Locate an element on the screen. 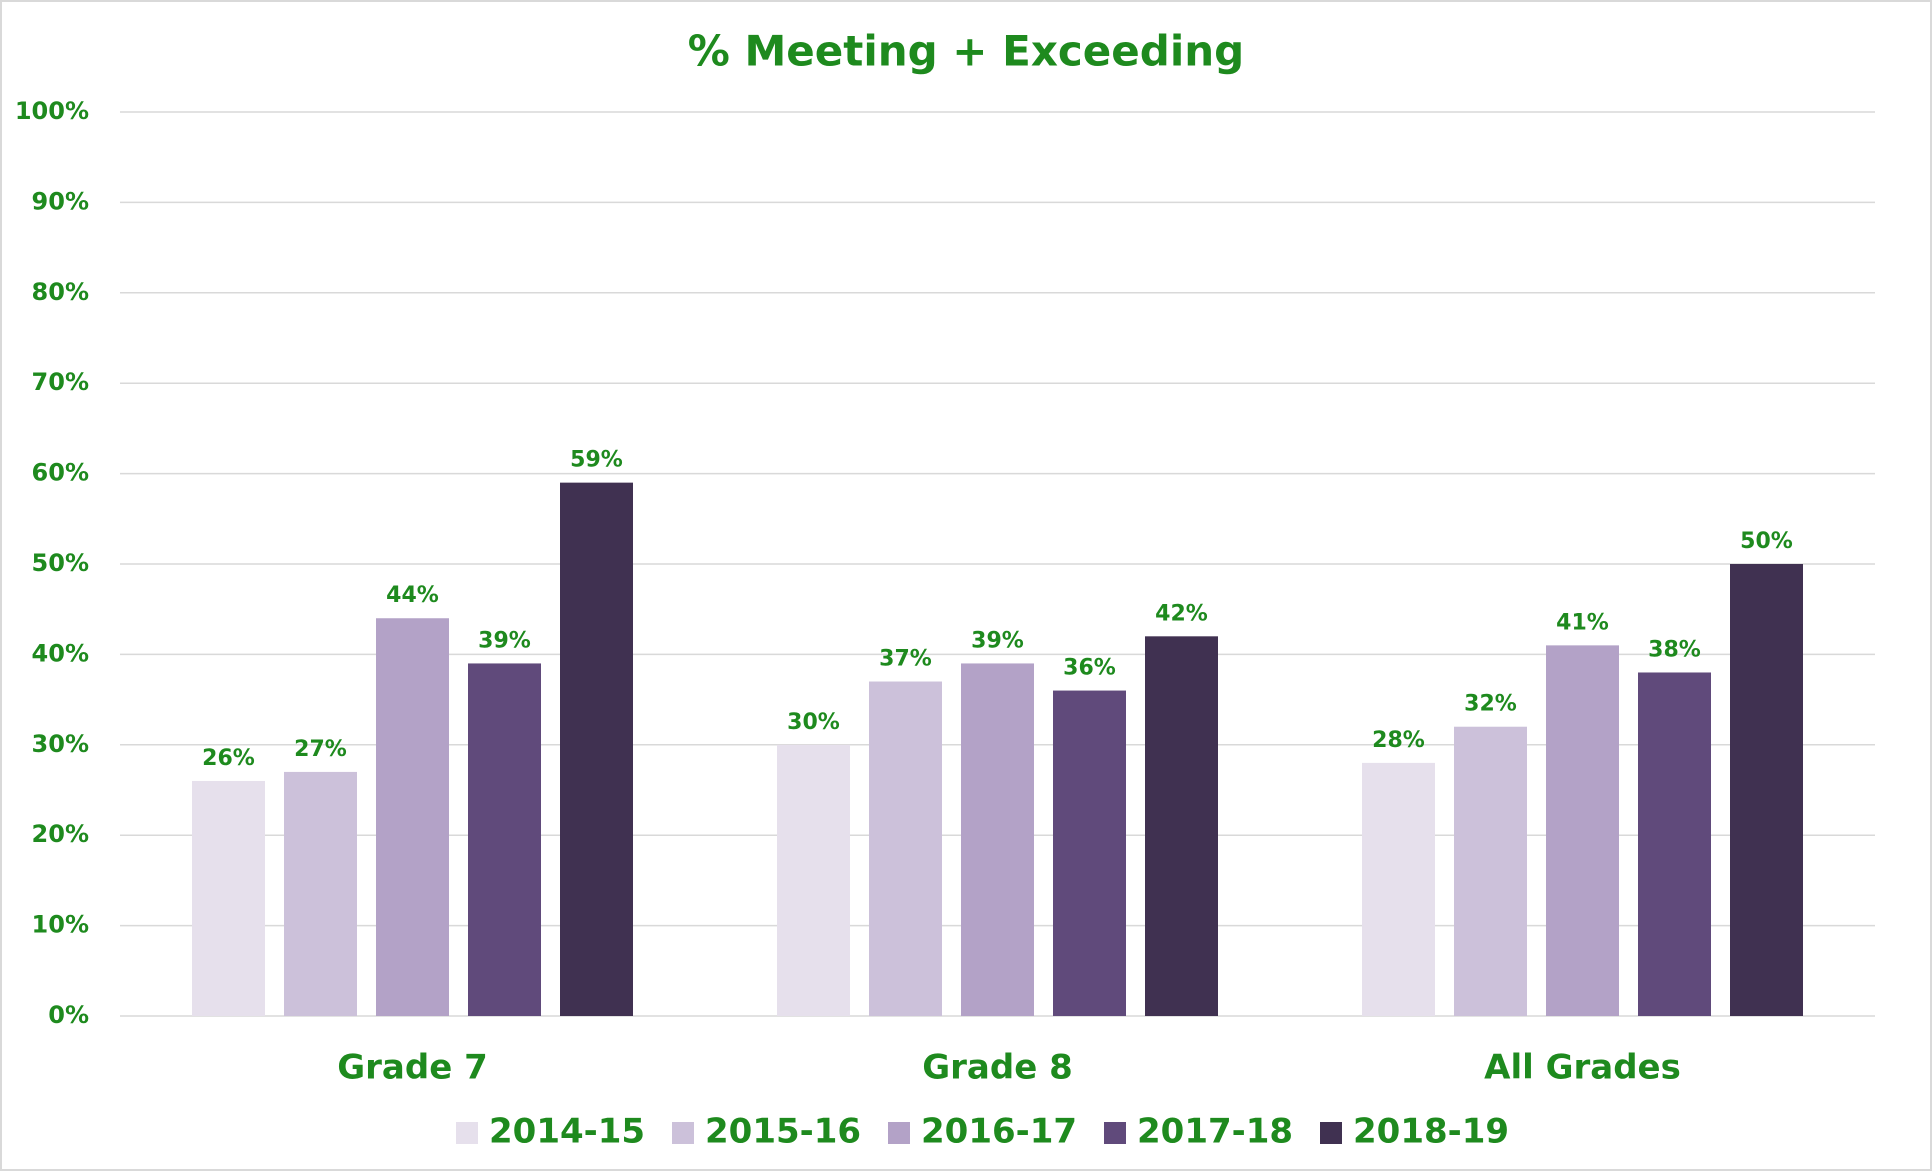 The image size is (1932, 1171). y-tick-label: 10% is located at coordinates (60, 925).